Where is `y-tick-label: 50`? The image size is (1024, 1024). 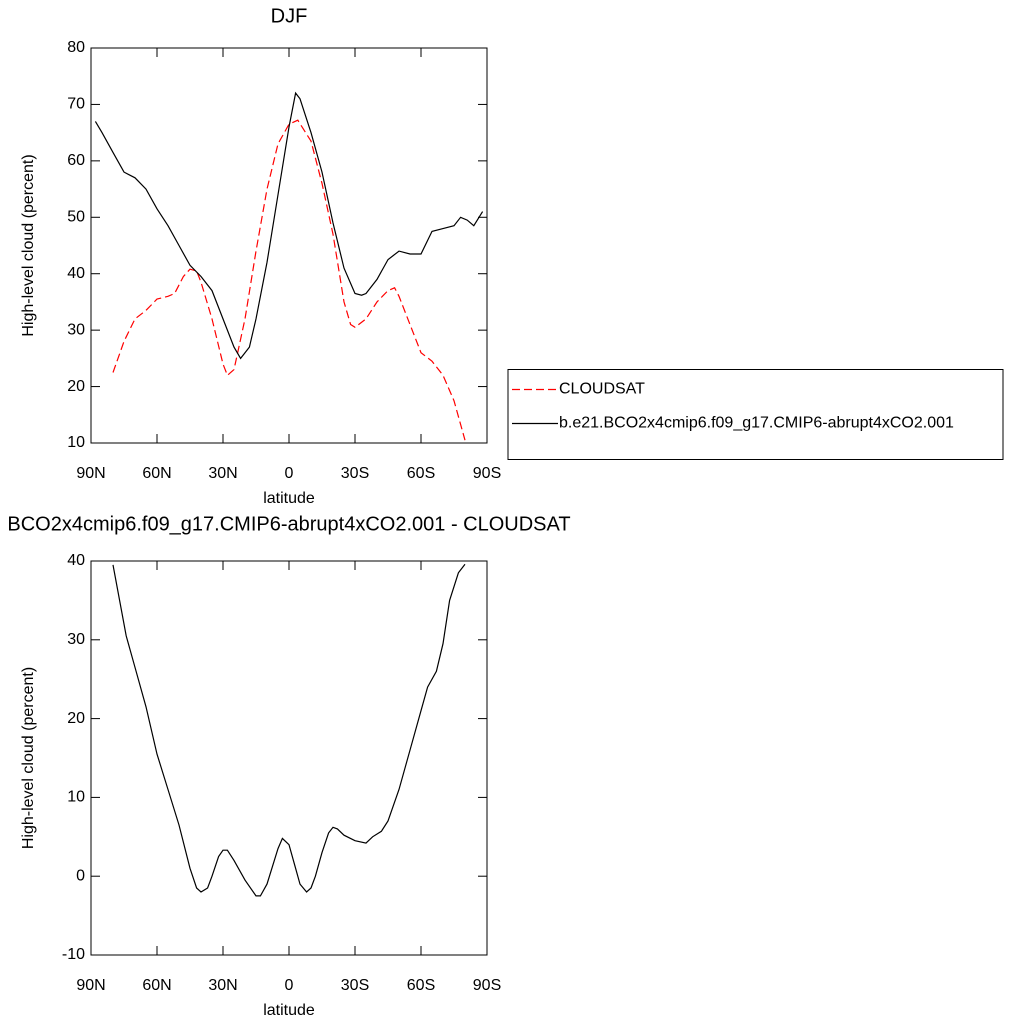
y-tick-label: 50 is located at coordinates (76, 217).